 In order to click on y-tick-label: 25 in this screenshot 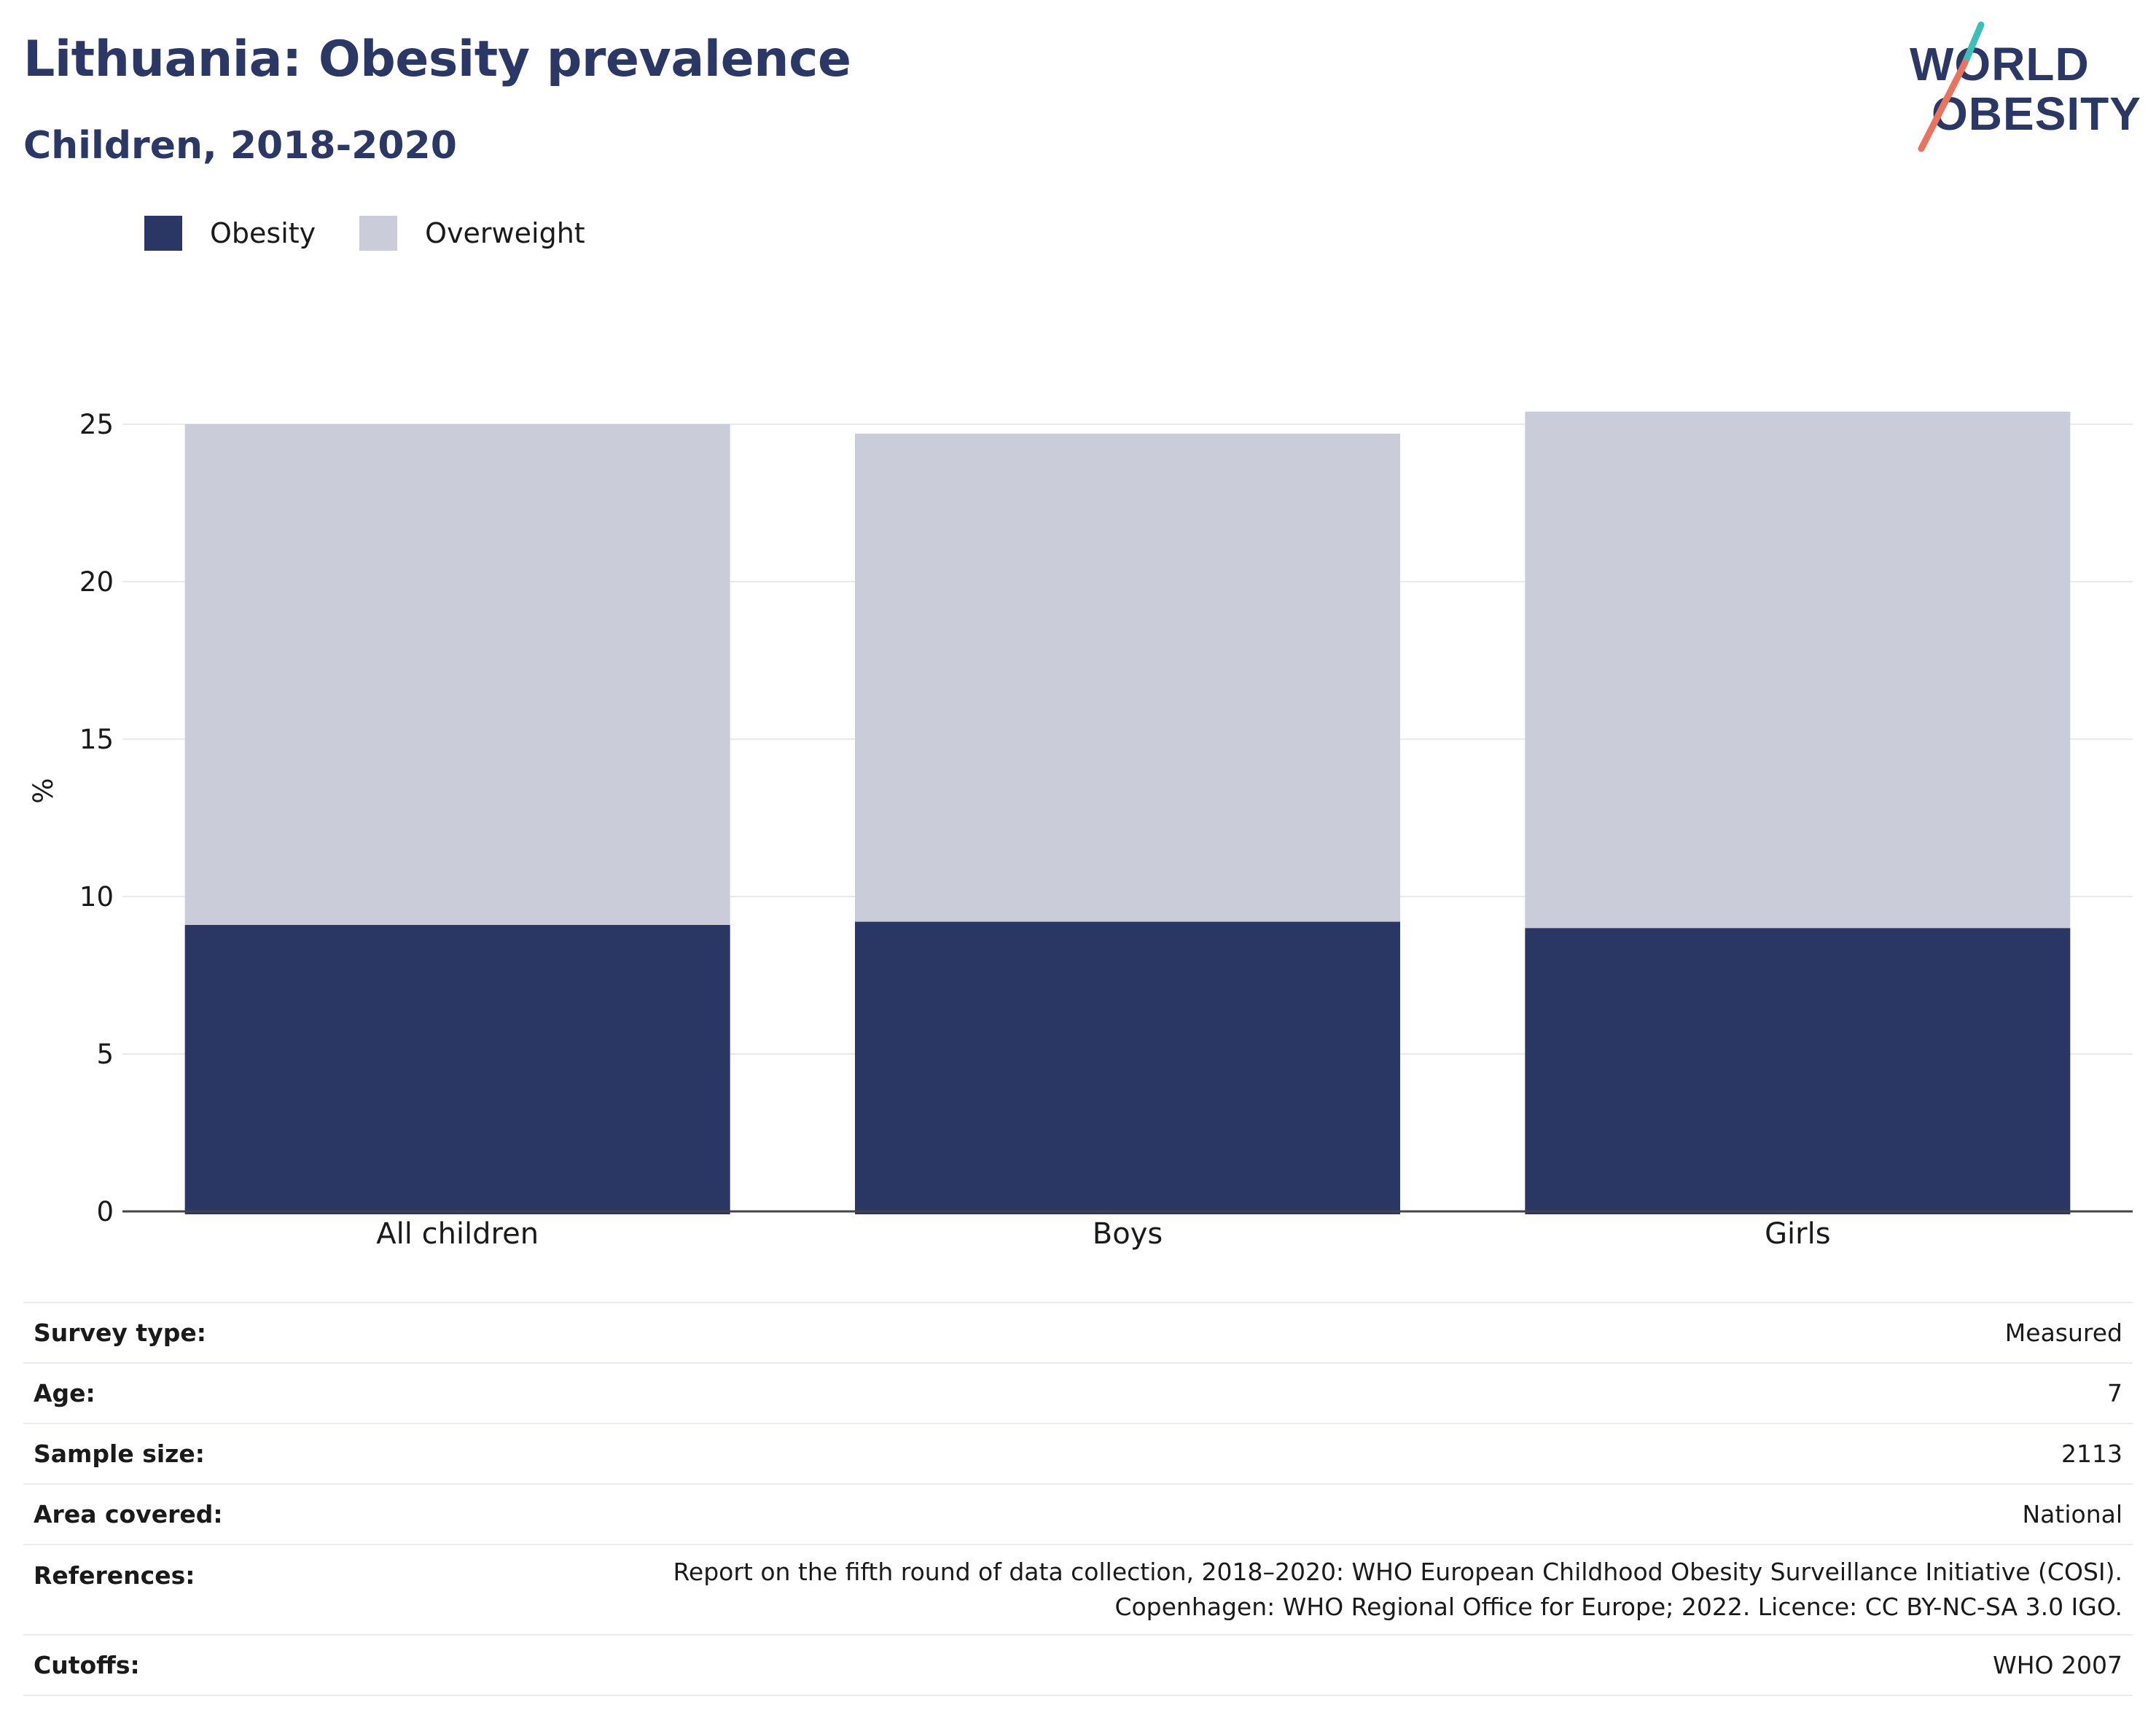, I will do `click(97, 424)`.